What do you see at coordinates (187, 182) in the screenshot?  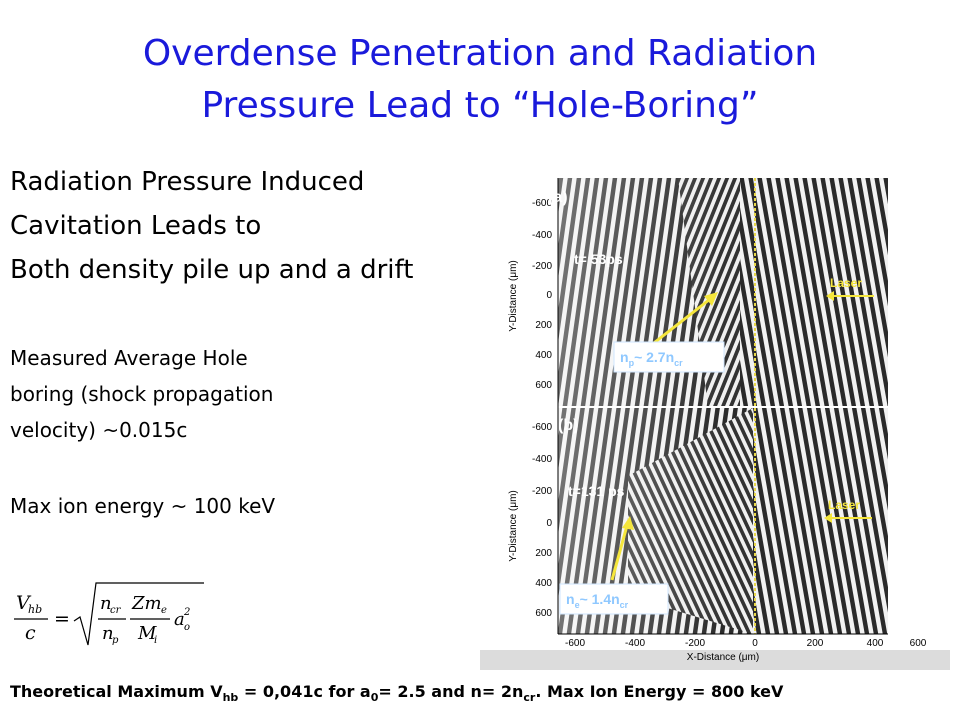 I see `lead-line-1: Radiation Pressure Induced` at bounding box center [187, 182].